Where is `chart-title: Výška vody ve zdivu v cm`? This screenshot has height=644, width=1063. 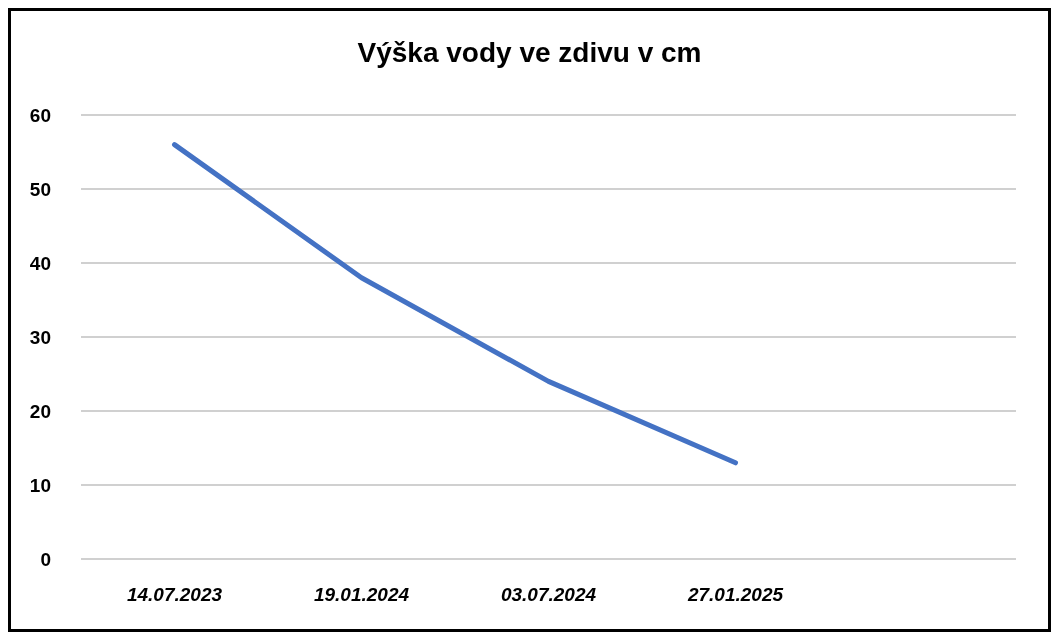
chart-title: Výška vody ve zdivu v cm is located at coordinates (529, 52).